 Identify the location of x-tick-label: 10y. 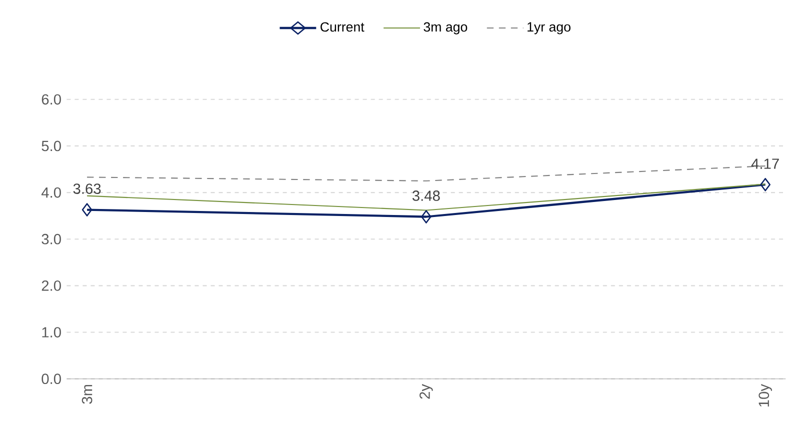
(765, 395).